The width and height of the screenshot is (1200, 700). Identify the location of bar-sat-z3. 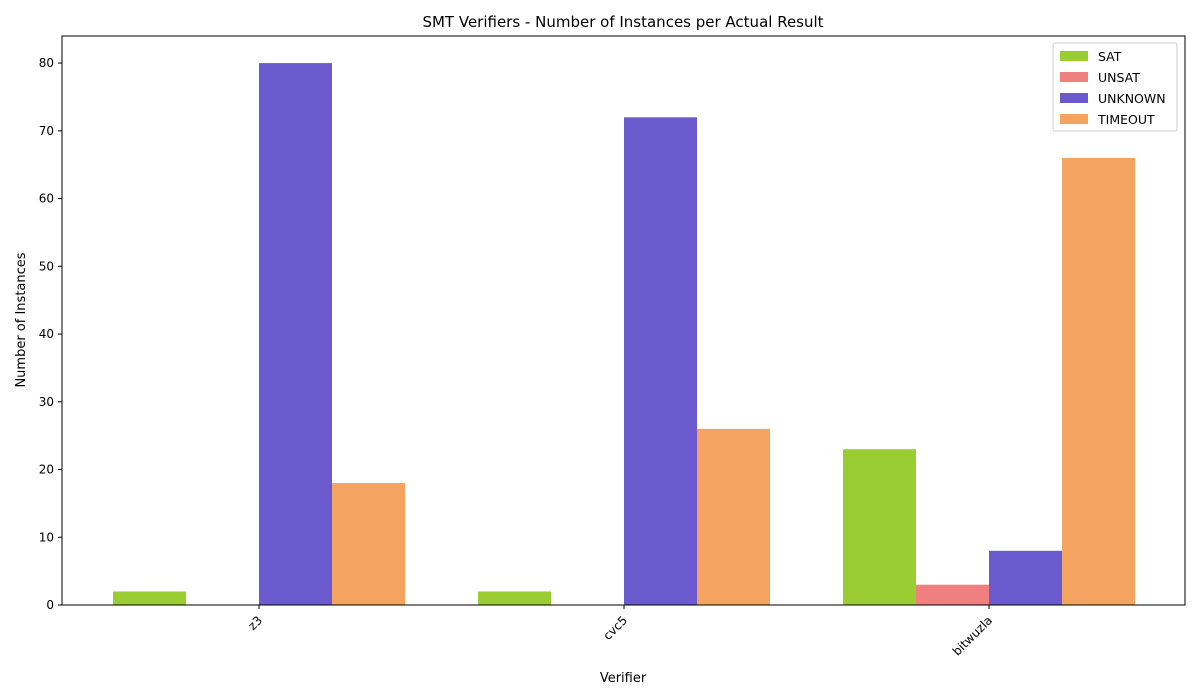
(149, 598).